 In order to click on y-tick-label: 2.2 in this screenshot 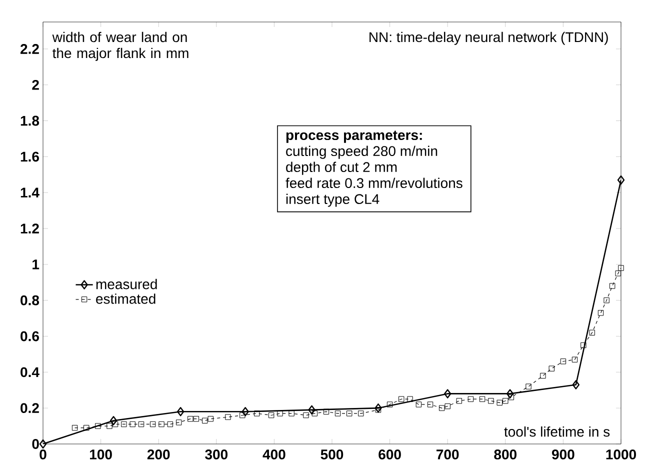, I will do `click(29, 49)`.